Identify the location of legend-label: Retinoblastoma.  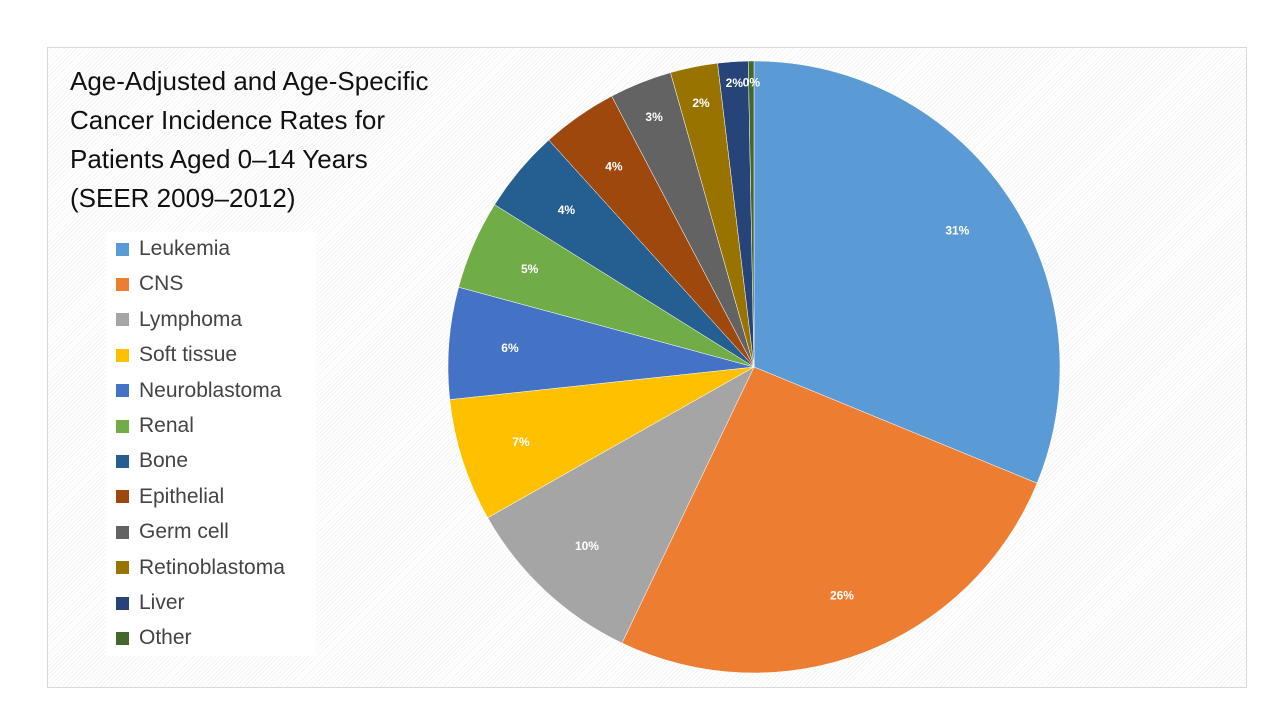
(212, 567).